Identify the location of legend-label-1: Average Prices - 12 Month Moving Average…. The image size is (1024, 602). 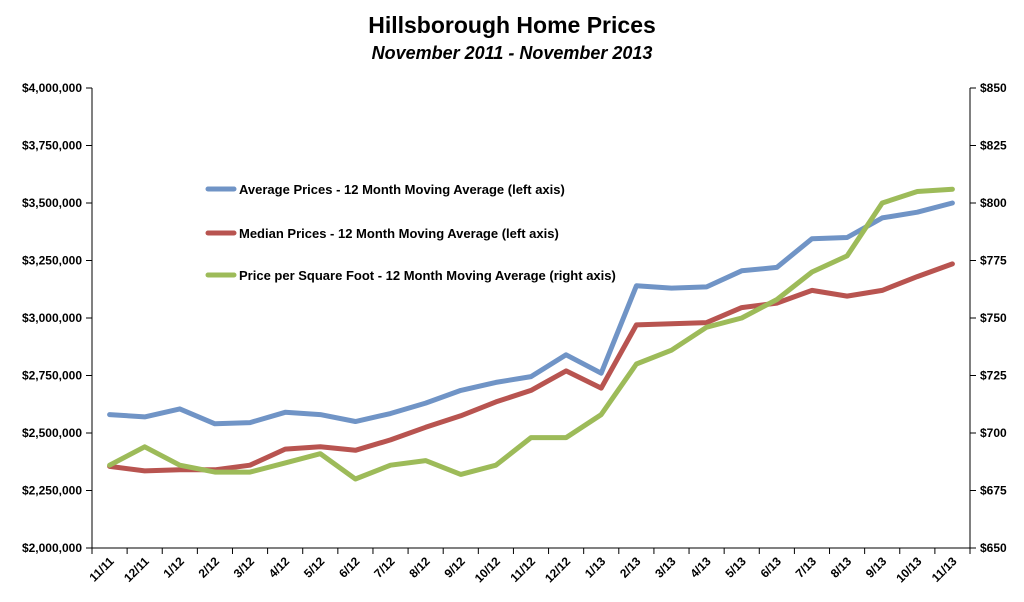
(402, 189).